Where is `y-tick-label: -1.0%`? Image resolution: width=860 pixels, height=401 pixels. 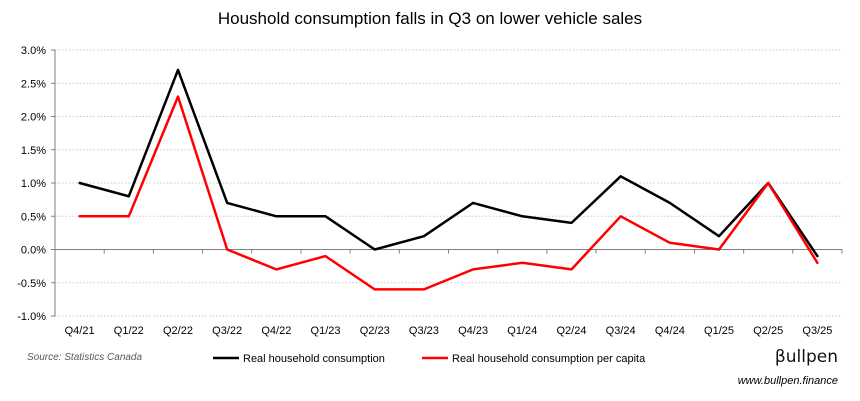
y-tick-label: -1.0% is located at coordinates (31, 317).